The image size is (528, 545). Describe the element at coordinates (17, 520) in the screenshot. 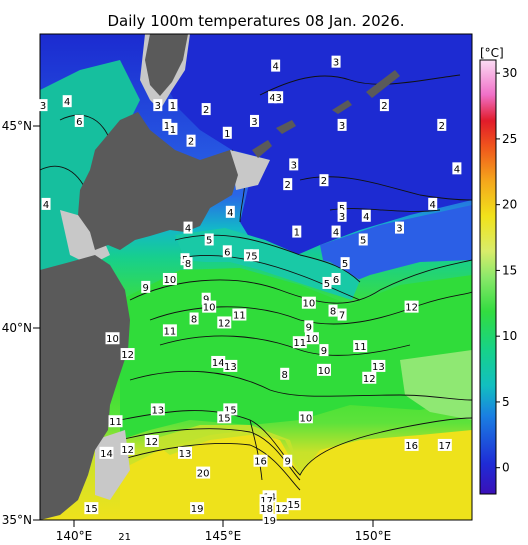

I see `lat-tick-label-35: 35°N` at that location.